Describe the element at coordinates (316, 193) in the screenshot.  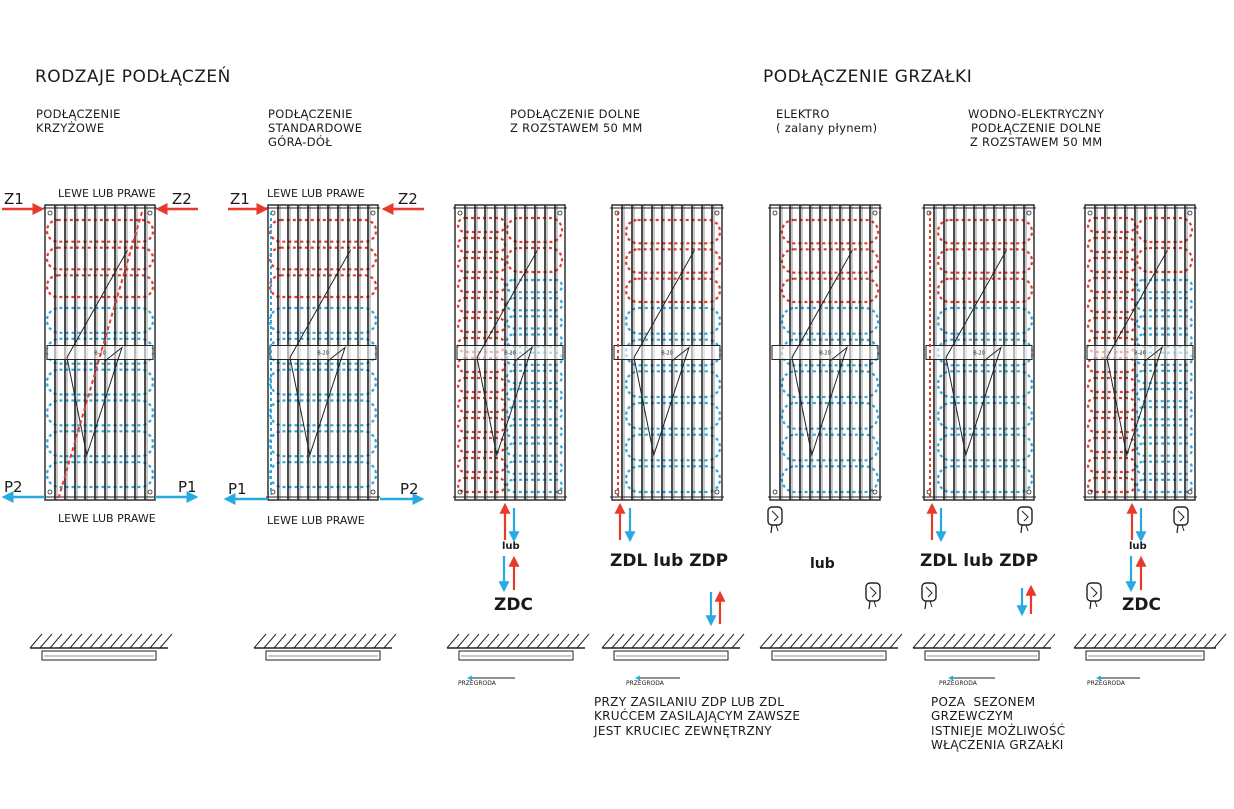
I see `side-label-top-2: LEWE LUB PRAWE` at that location.